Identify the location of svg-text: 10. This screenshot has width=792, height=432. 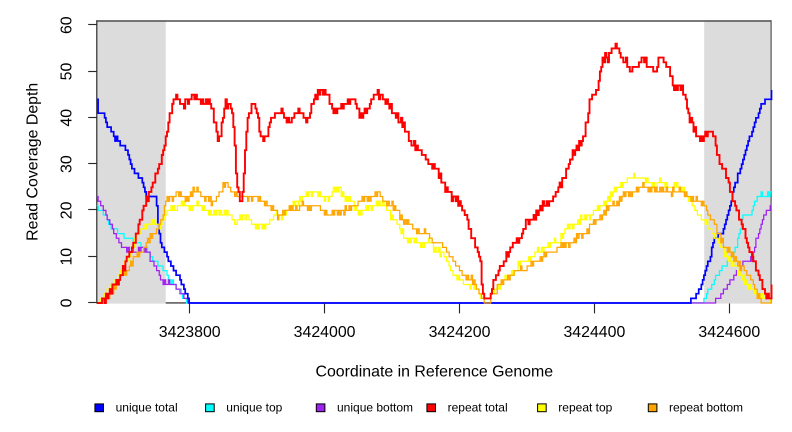
(67, 257).